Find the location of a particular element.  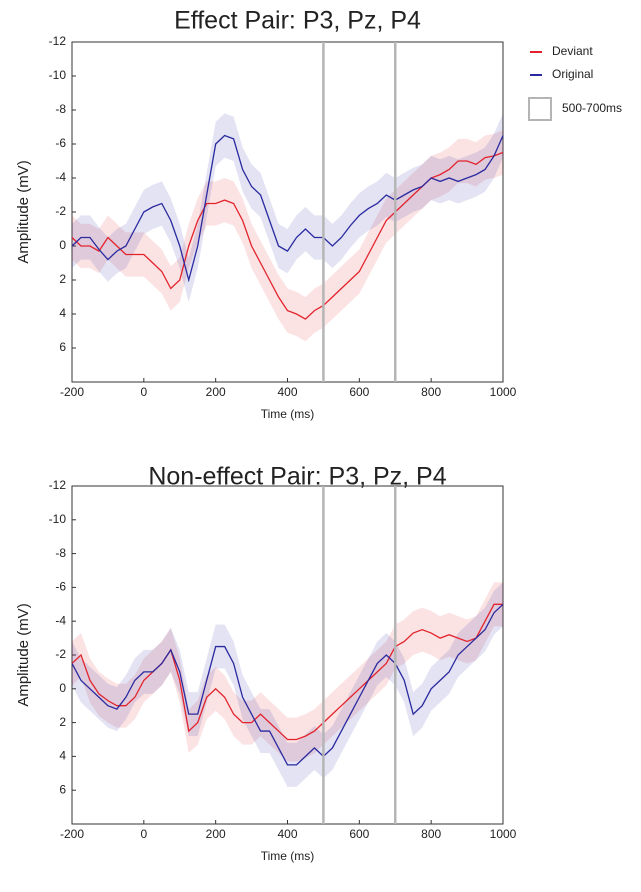

error-band is located at coordinates (287, 208).